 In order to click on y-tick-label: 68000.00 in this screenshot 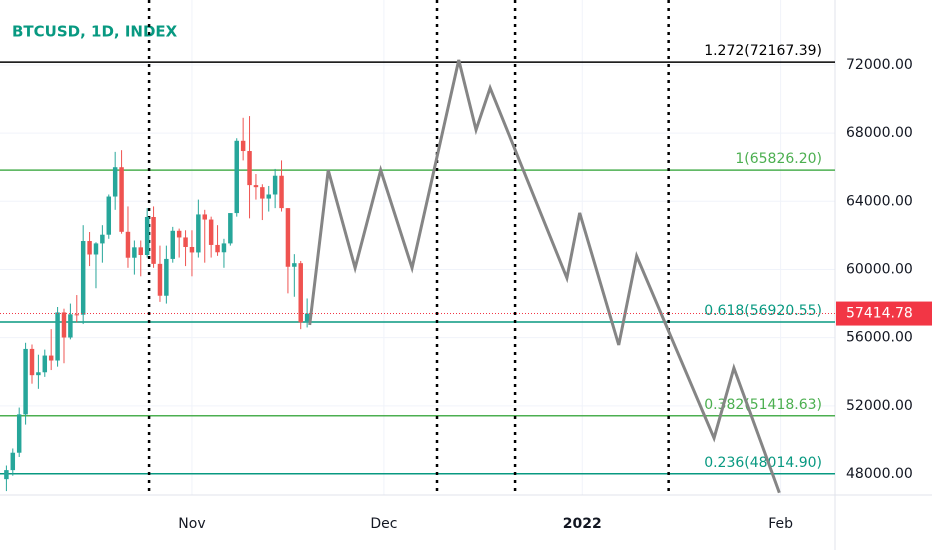, I will do `click(879, 133)`.